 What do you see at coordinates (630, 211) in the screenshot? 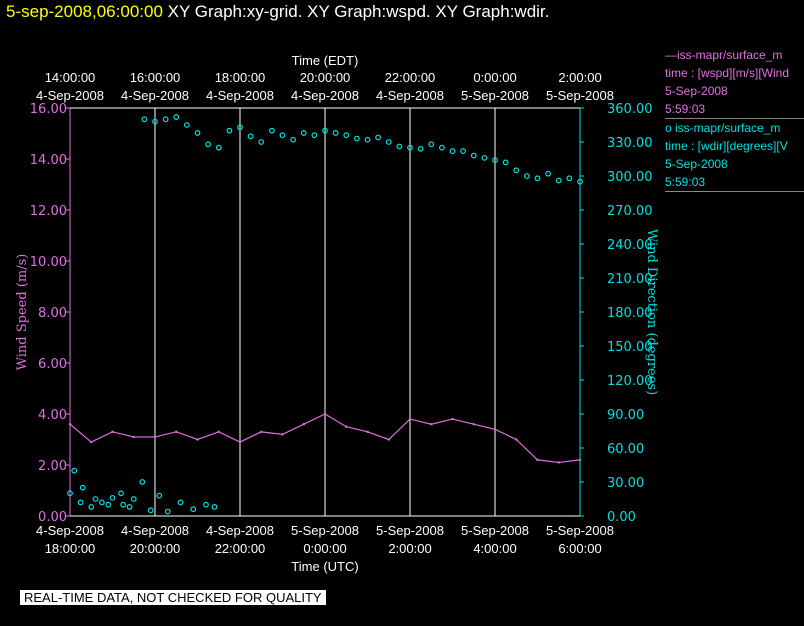
I see `y-right-tick-label: 270.00` at bounding box center [630, 211].